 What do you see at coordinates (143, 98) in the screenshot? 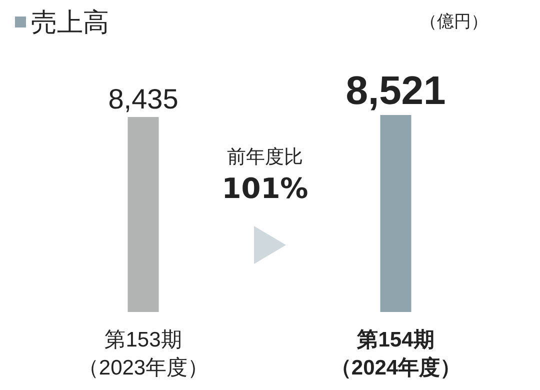
I see `data-label: 8,435` at bounding box center [143, 98].